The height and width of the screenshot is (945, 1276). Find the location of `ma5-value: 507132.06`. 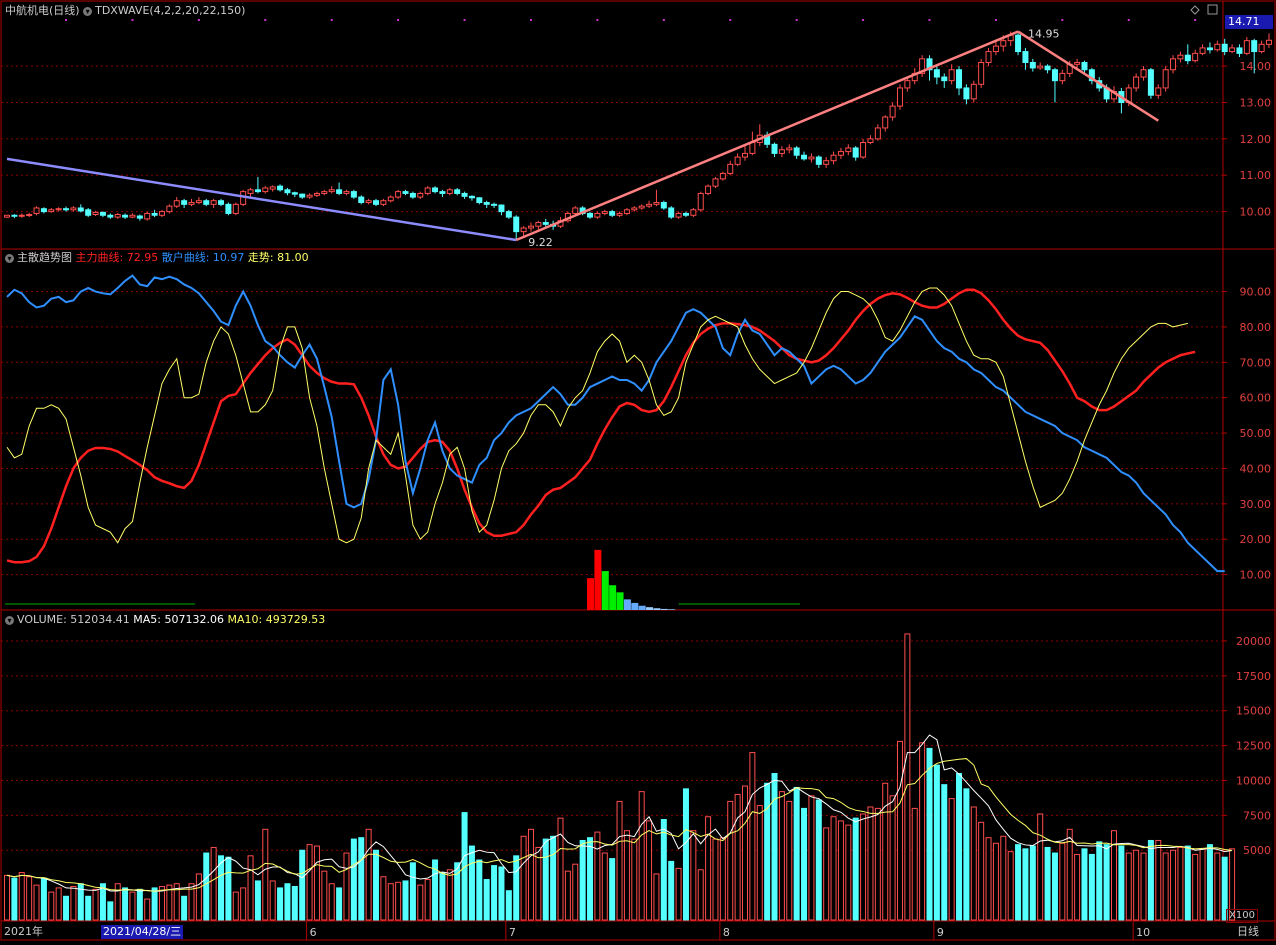

ma5-value: 507132.06 is located at coordinates (194, 619).